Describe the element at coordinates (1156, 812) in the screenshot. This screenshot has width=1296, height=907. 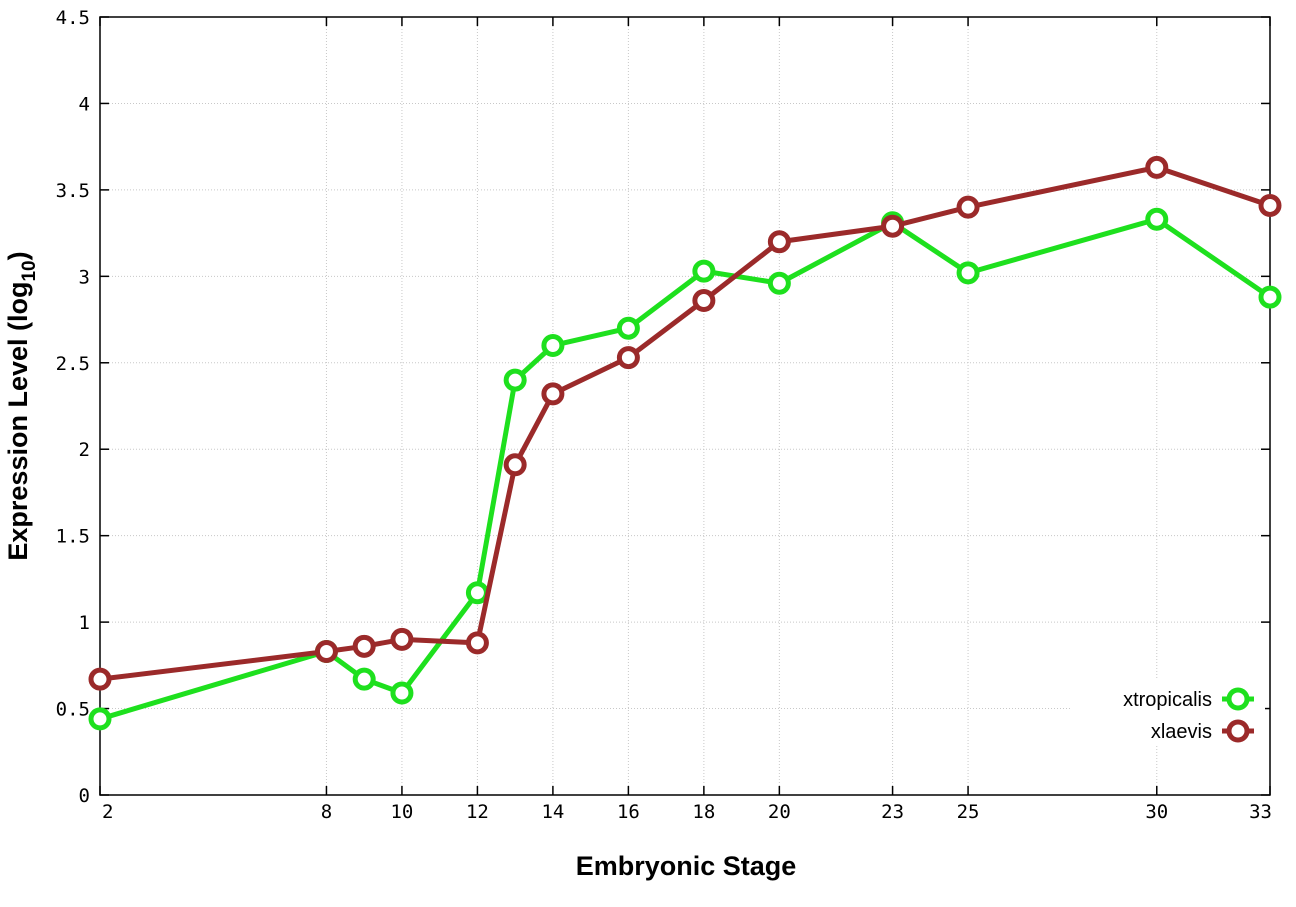
I see `x-tick-label: 30` at that location.